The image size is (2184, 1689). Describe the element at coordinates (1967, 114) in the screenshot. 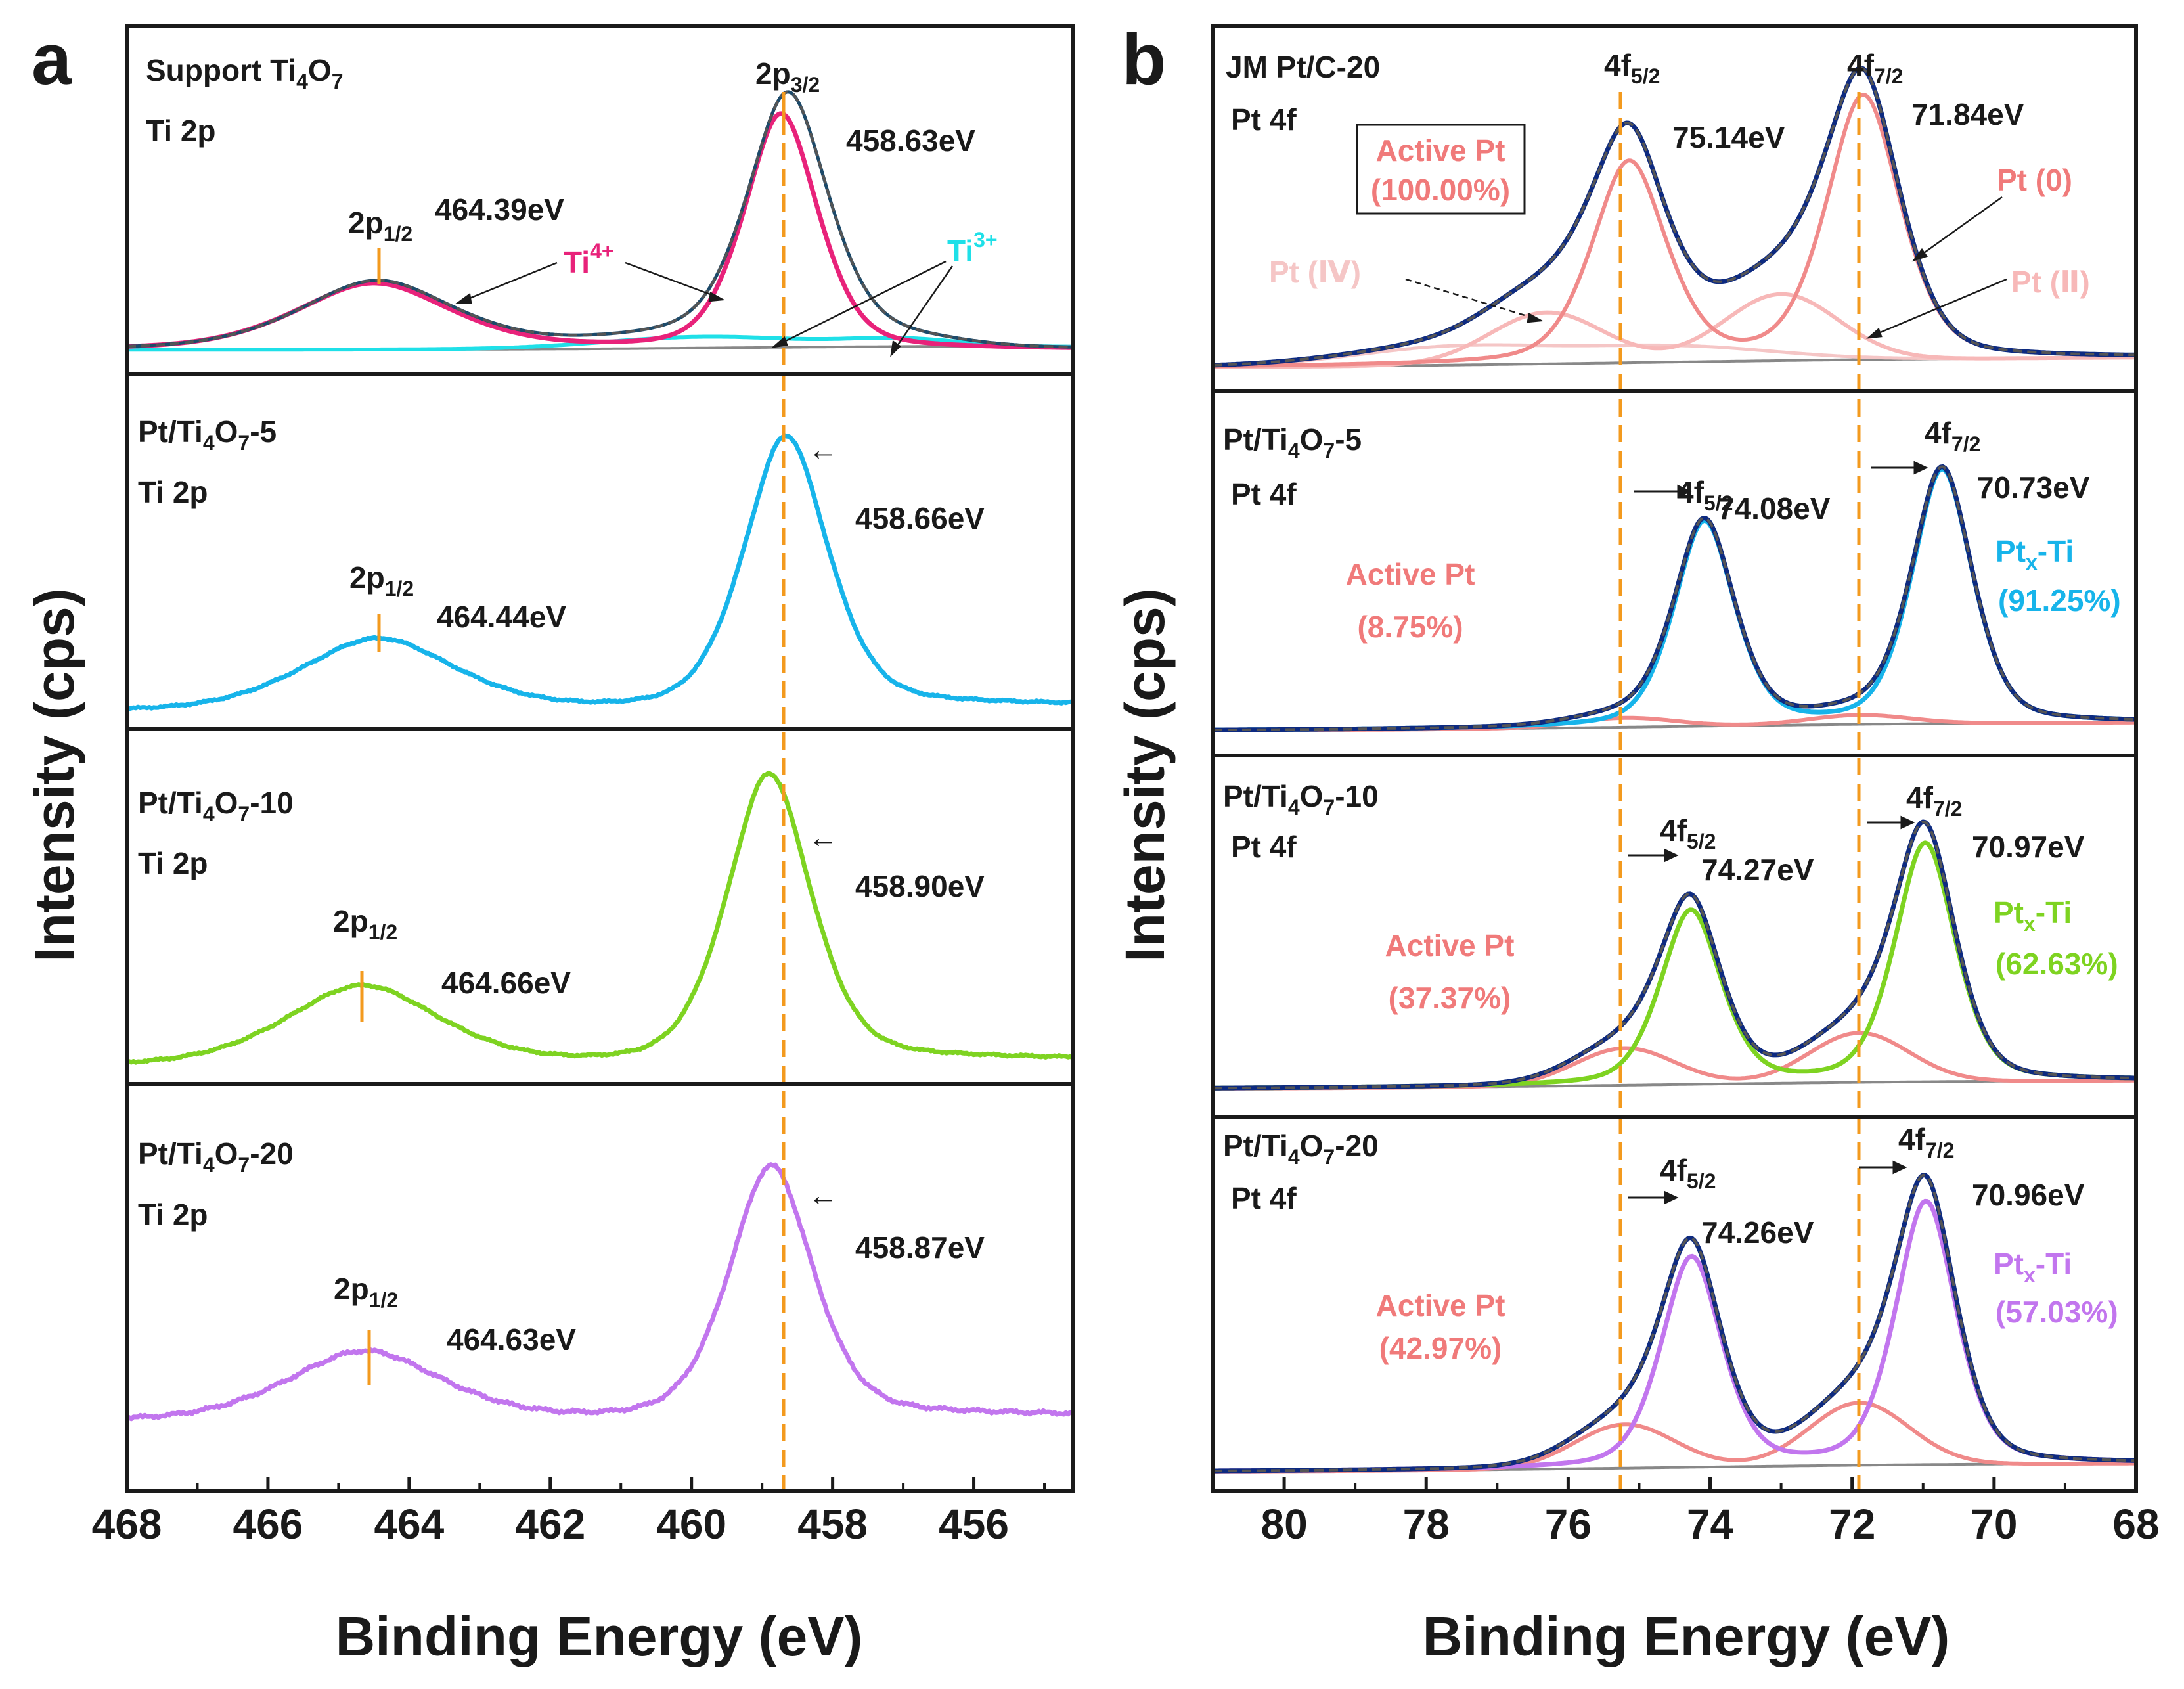

I see `b1-value-4f72: 71.84eV` at that location.